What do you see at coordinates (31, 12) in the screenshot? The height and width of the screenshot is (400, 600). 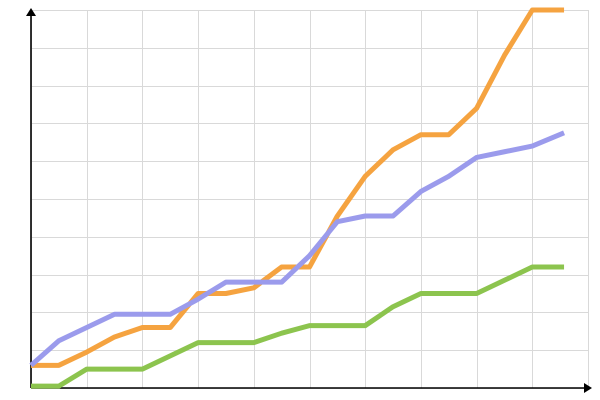 I see `y-axis-arrow-icon` at bounding box center [31, 12].